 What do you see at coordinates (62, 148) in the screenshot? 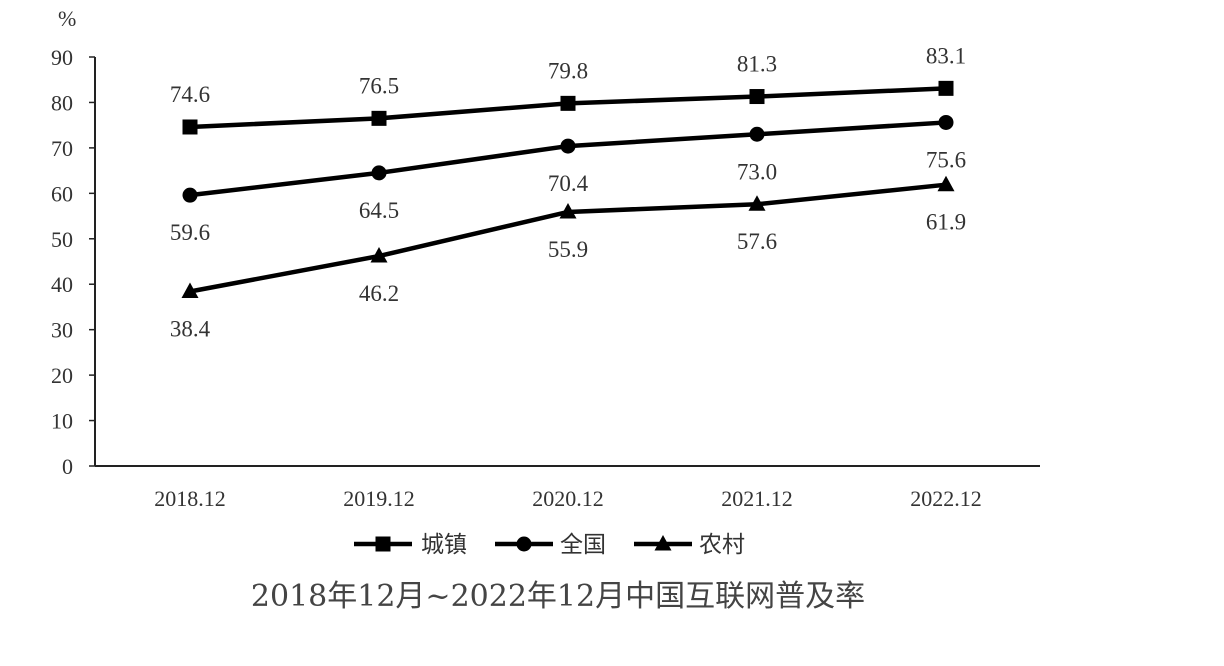
I see `y-tick-label: 70` at bounding box center [62, 148].